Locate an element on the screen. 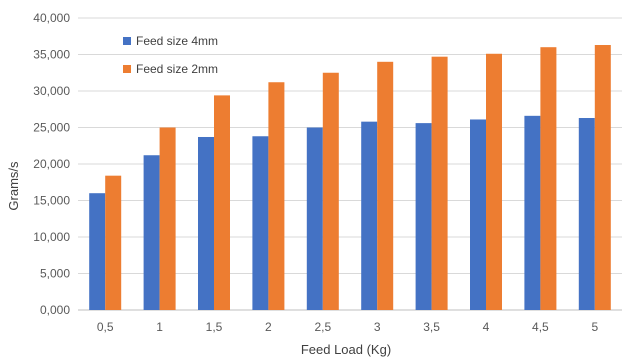 The height and width of the screenshot is (358, 625). y-tick-label: 35,000 is located at coordinates (51, 55).